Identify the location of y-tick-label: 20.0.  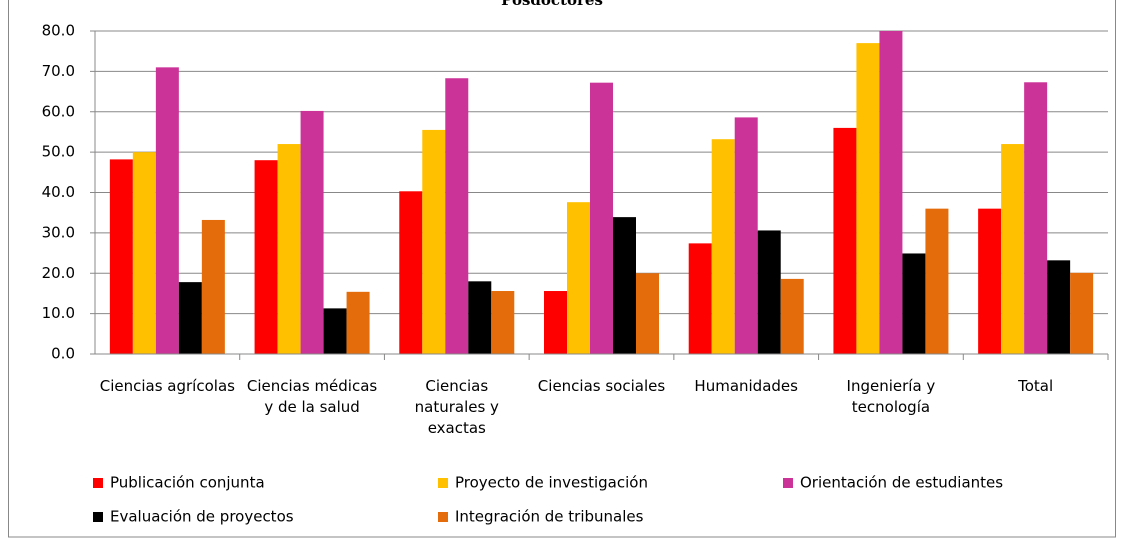
(58, 273).